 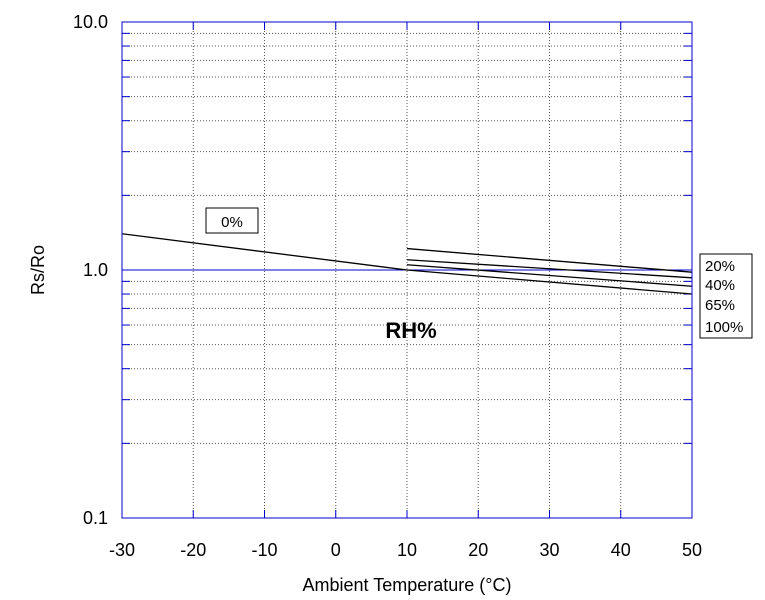 What do you see at coordinates (549, 550) in the screenshot?
I see `x-tick-label-6: 30` at bounding box center [549, 550].